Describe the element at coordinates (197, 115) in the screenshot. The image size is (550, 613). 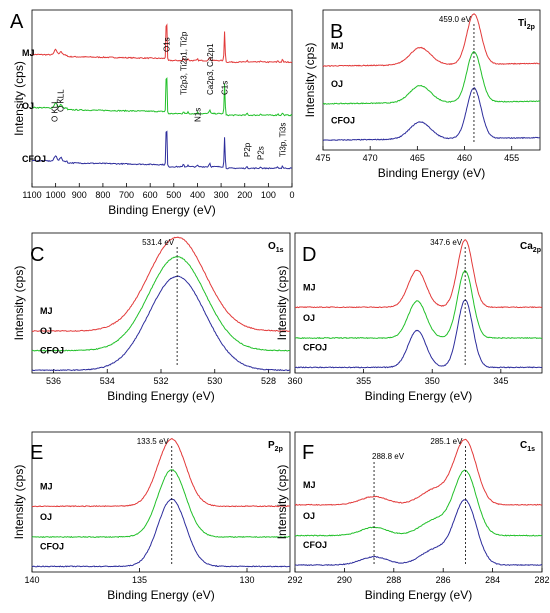
I see `peak-annotation: N1s` at that location.